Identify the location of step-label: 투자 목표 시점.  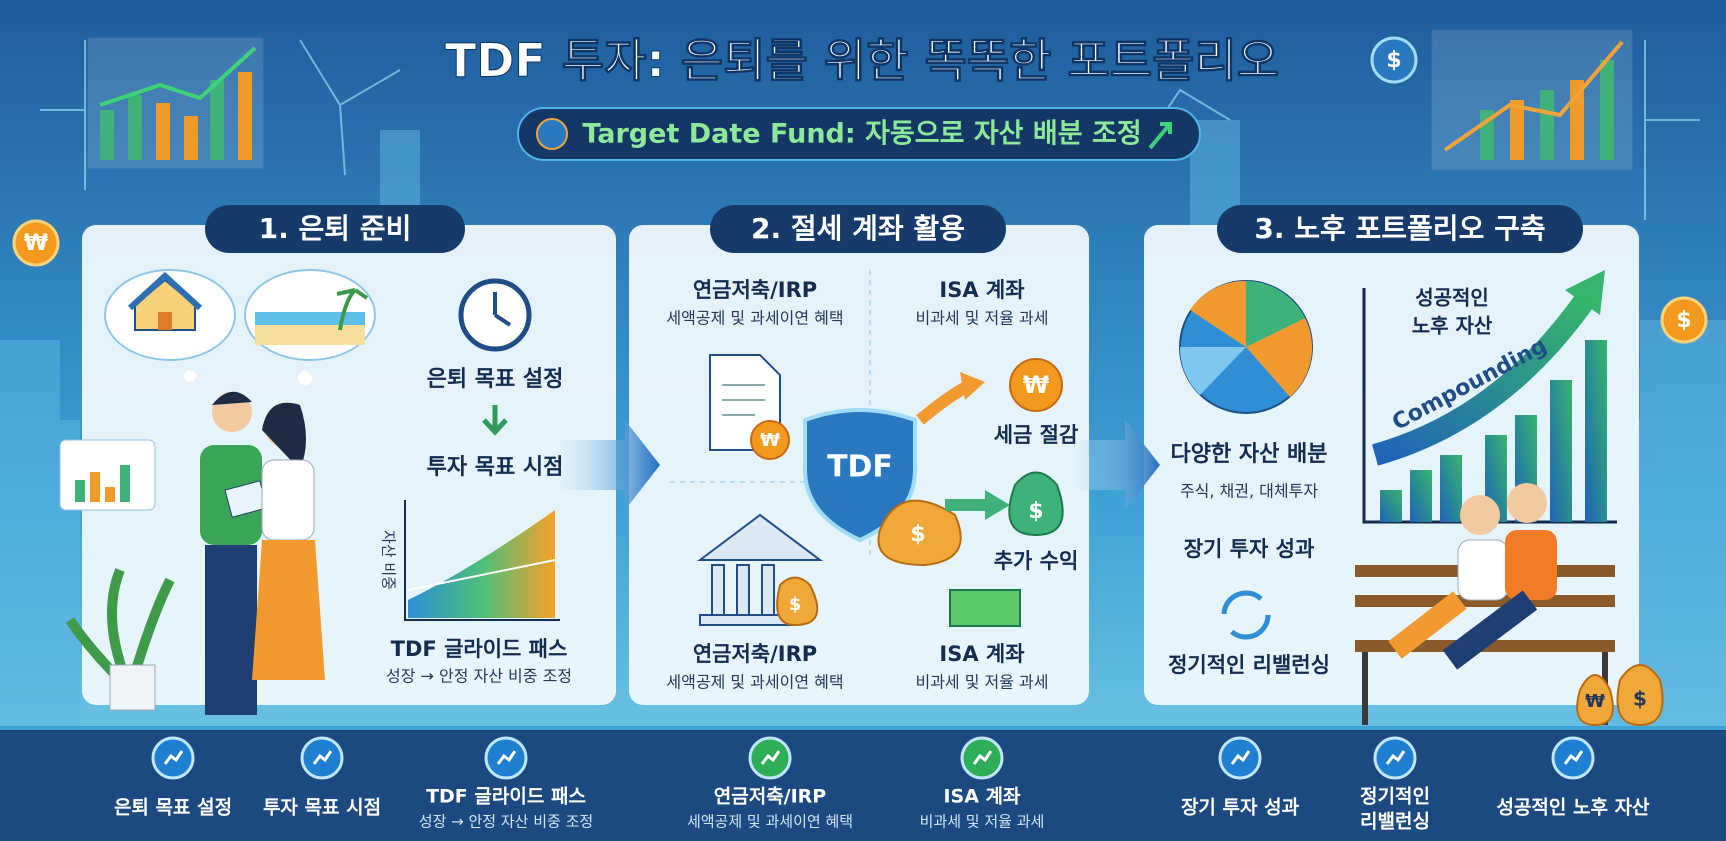
(495, 467).